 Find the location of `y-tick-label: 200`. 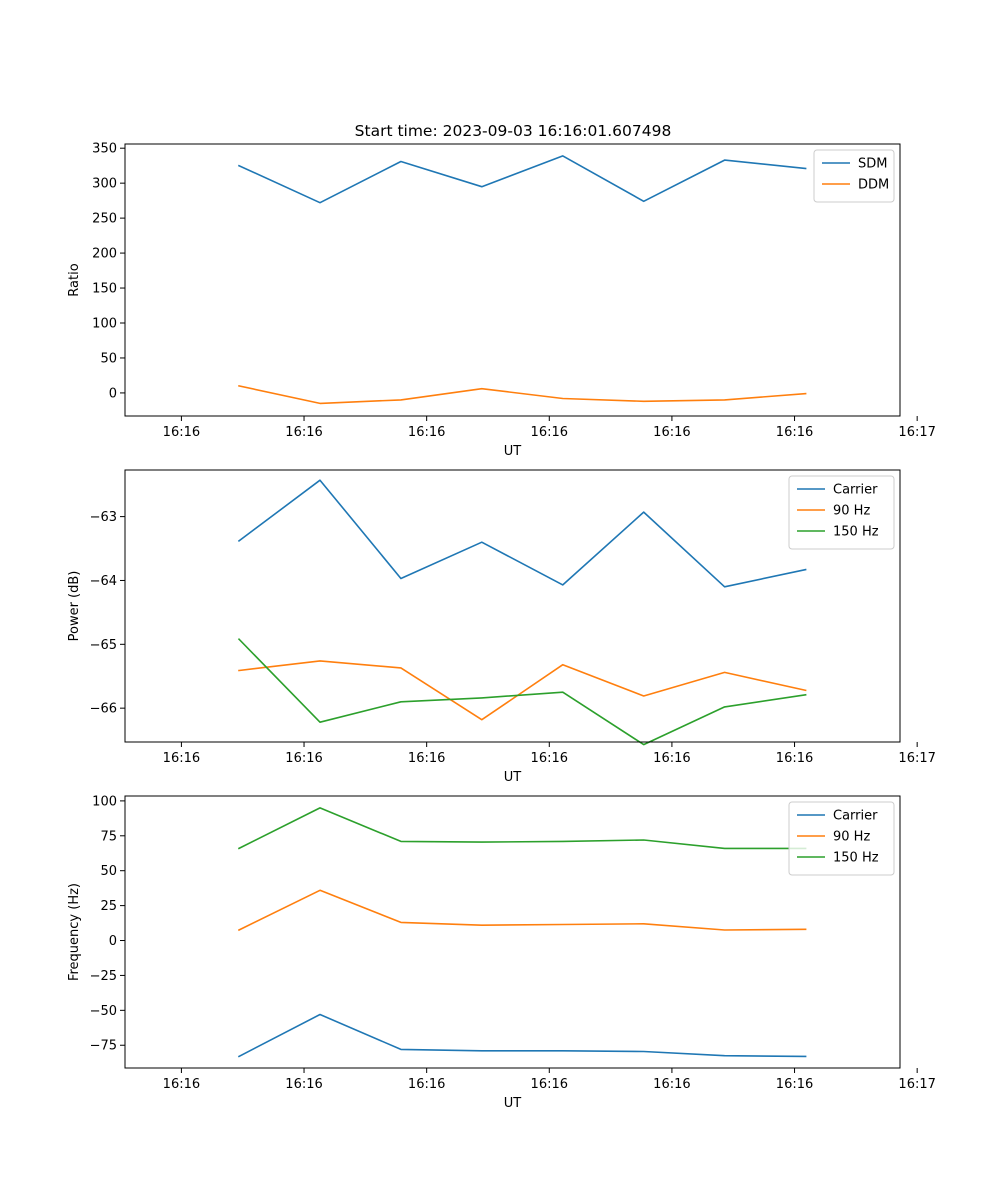

y-tick-label: 200 is located at coordinates (104, 254).